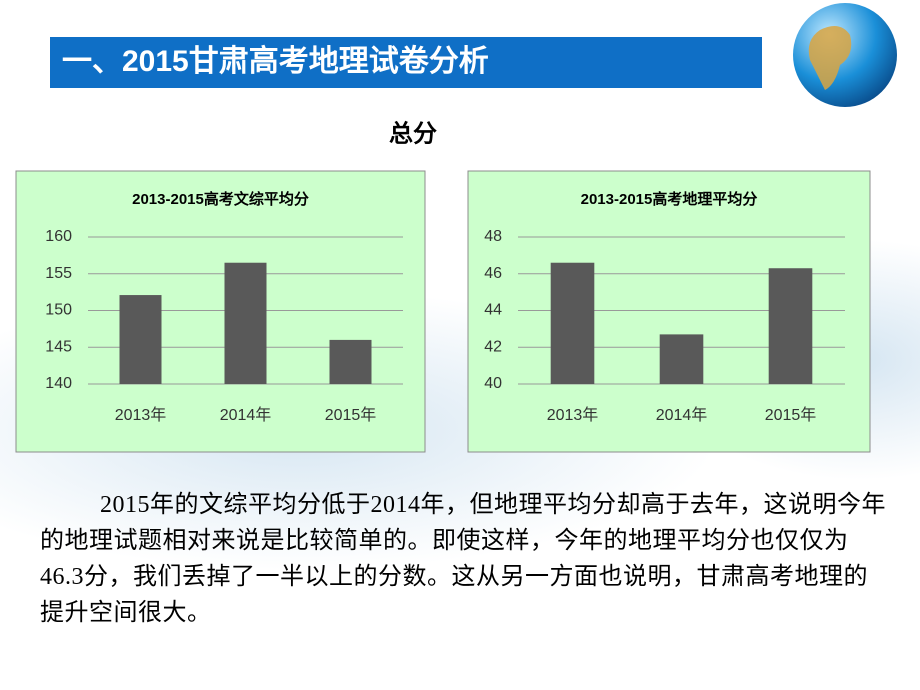  What do you see at coordinates (493, 346) in the screenshot?
I see `y-tick-label: 42` at bounding box center [493, 346].